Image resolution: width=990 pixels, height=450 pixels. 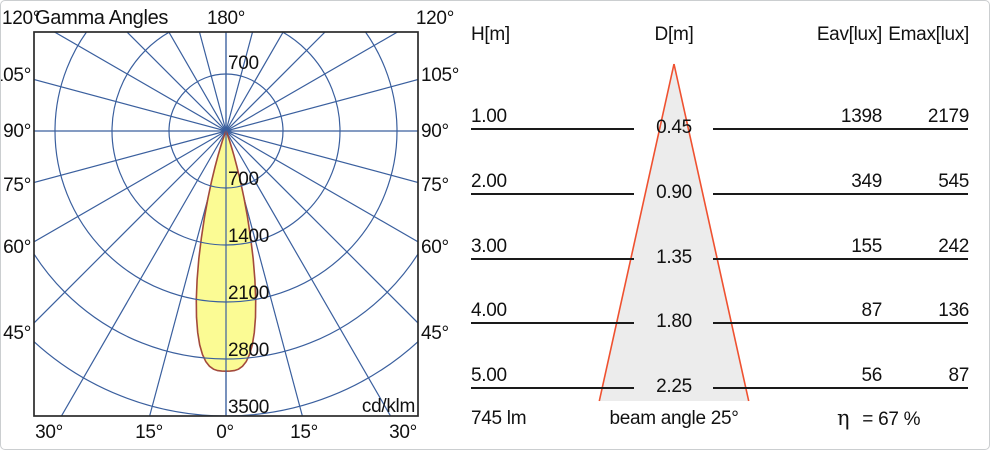 I want to click on svg-text: 2100, so click(x=248, y=293).